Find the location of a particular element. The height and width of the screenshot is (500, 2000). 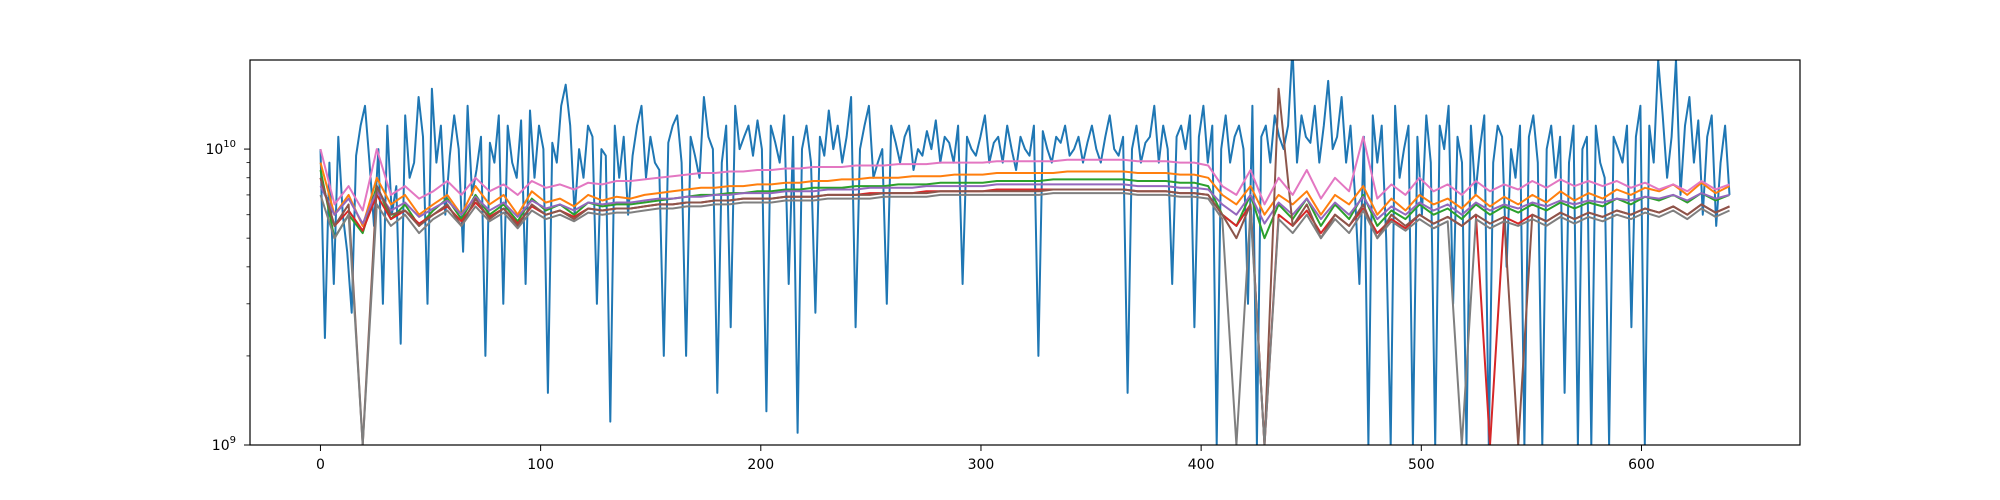

y-axis: 109 1010 is located at coordinates (227, 296).